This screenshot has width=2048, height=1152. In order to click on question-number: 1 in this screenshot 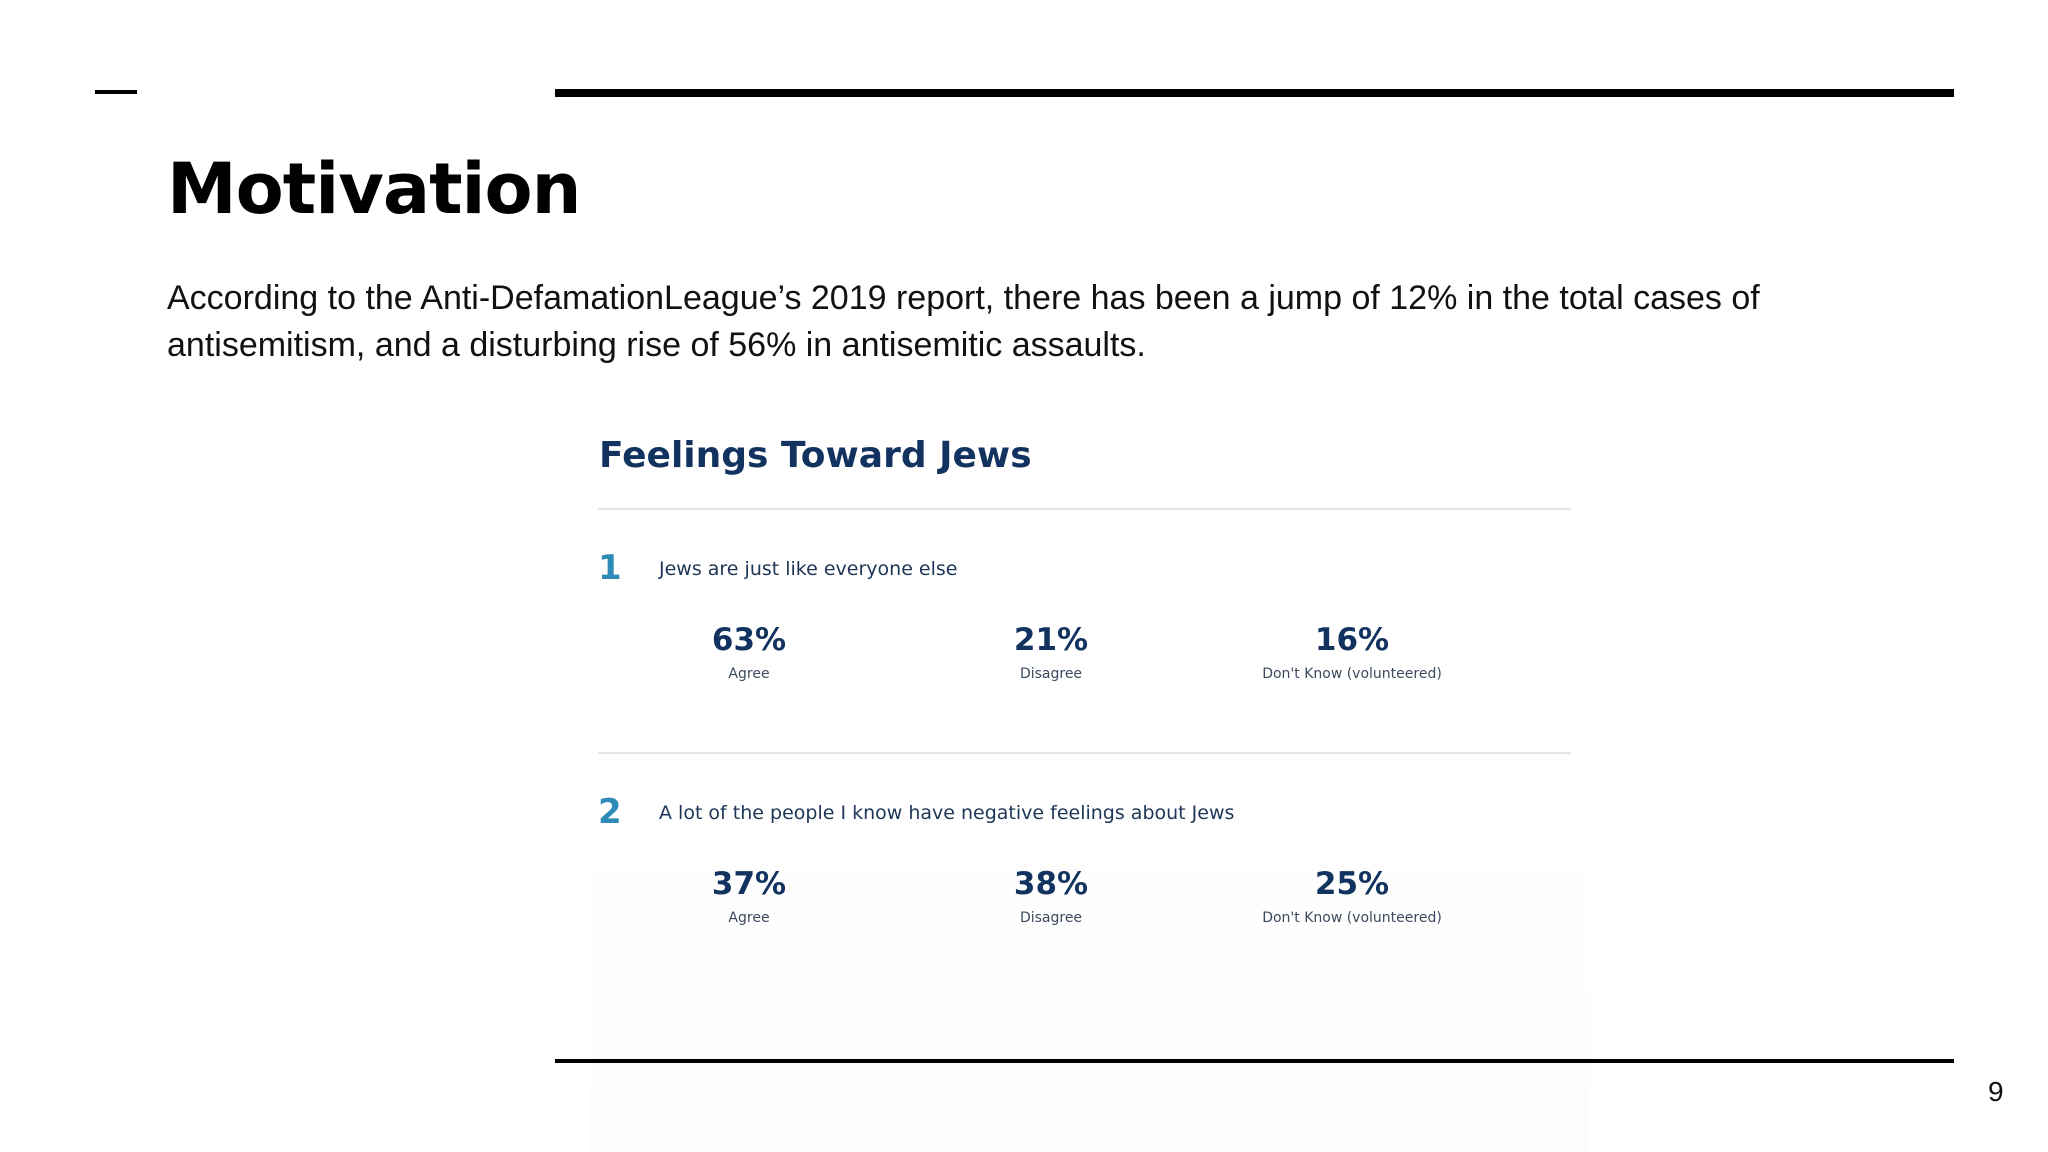, I will do `click(610, 568)`.